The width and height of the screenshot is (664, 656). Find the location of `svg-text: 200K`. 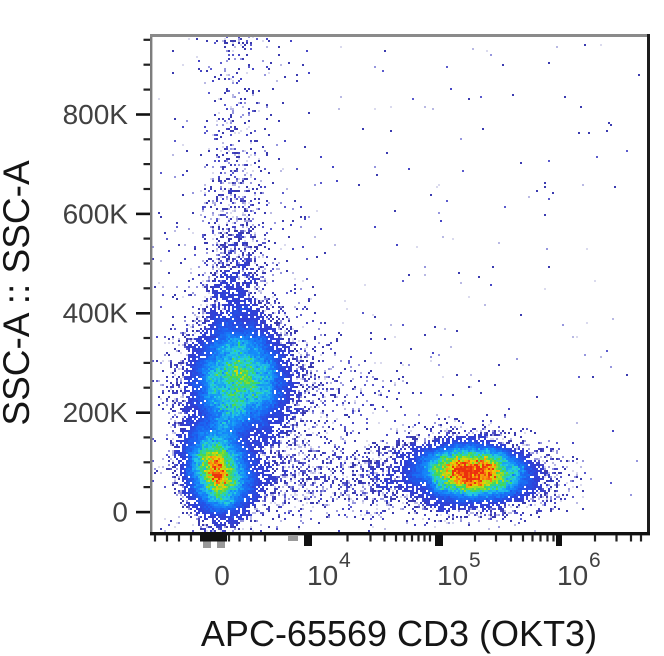

svg-text: 200K is located at coordinates (96, 412).